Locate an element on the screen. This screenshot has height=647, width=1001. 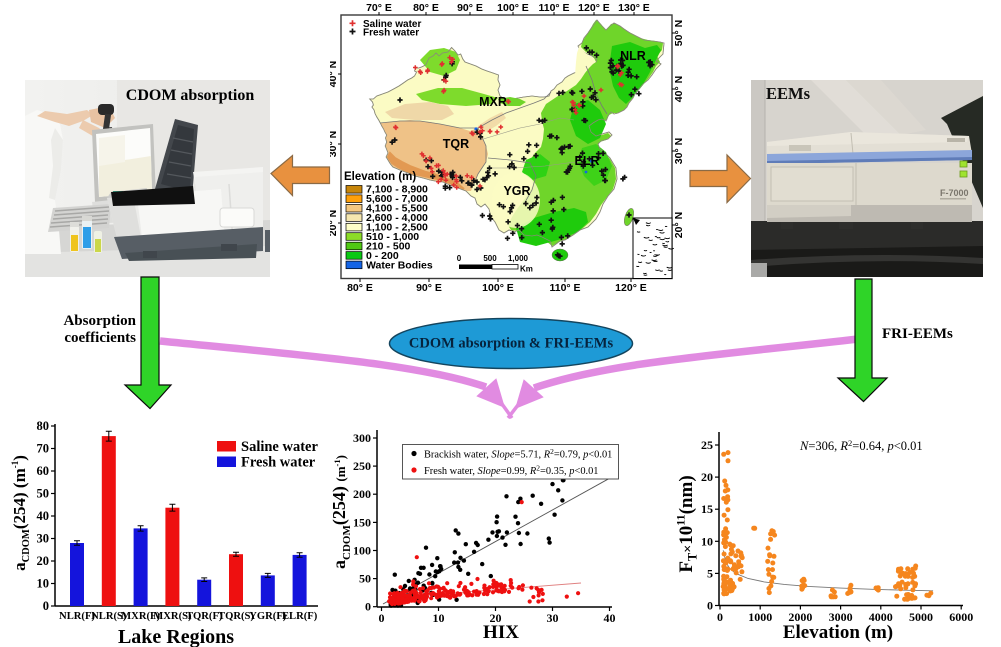
svg-text: ELR is located at coordinates (587, 161).